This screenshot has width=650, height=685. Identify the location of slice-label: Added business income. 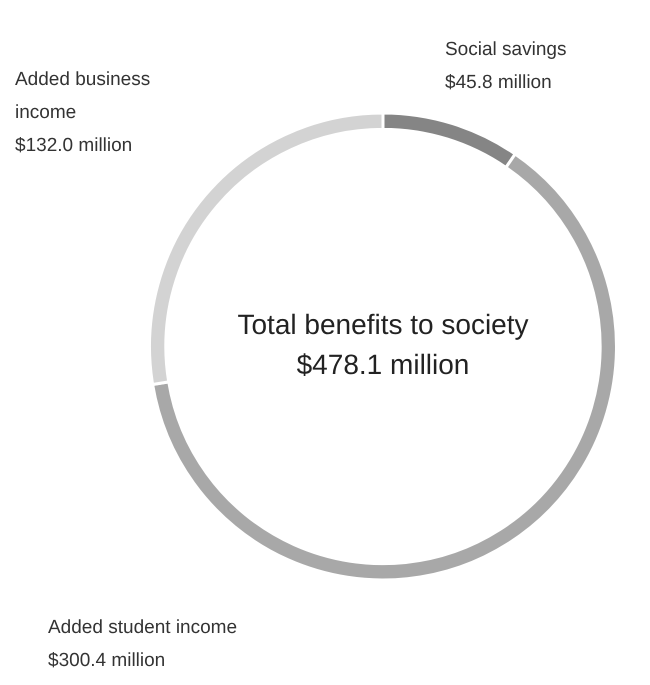
(82, 96).